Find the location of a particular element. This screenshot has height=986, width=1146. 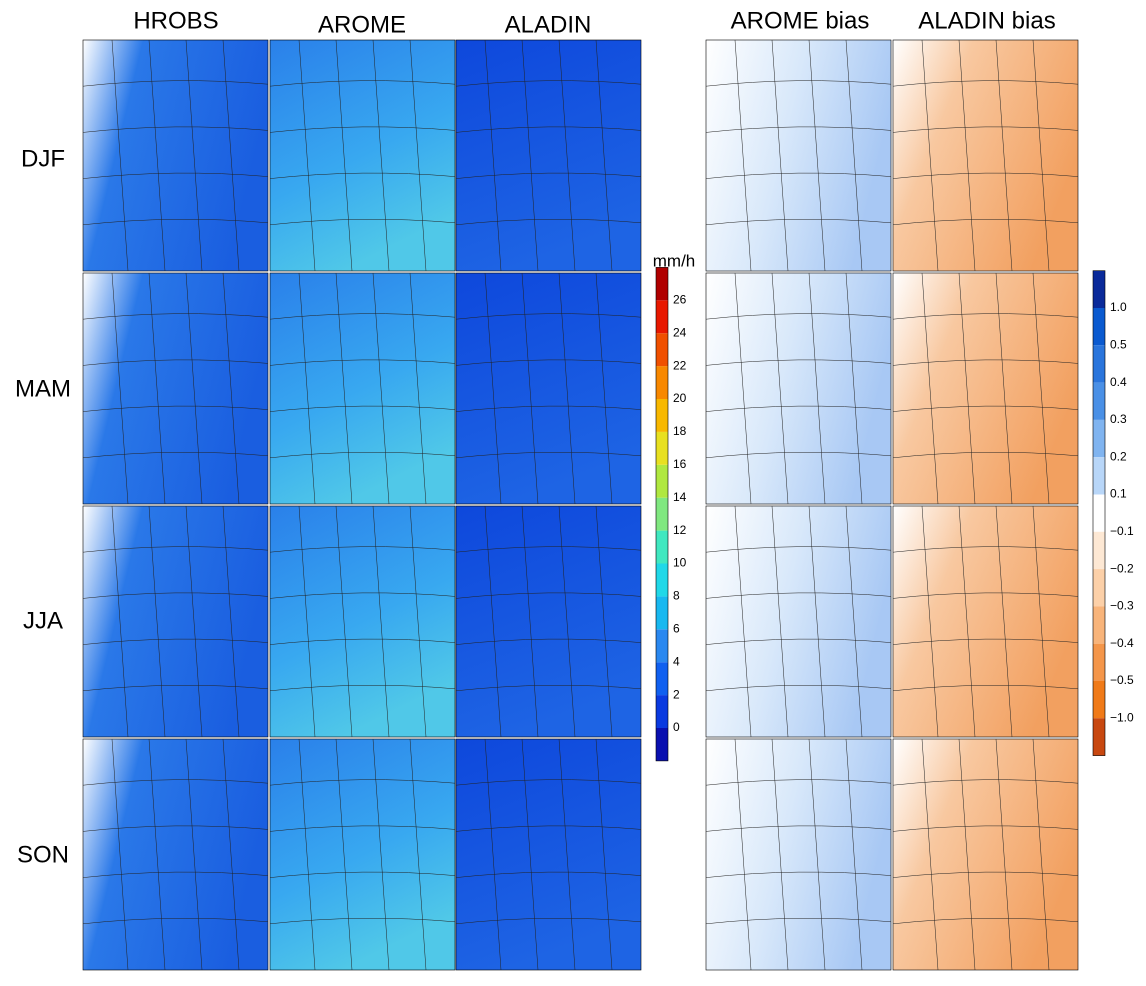

row-label: SON is located at coordinates (43, 854).